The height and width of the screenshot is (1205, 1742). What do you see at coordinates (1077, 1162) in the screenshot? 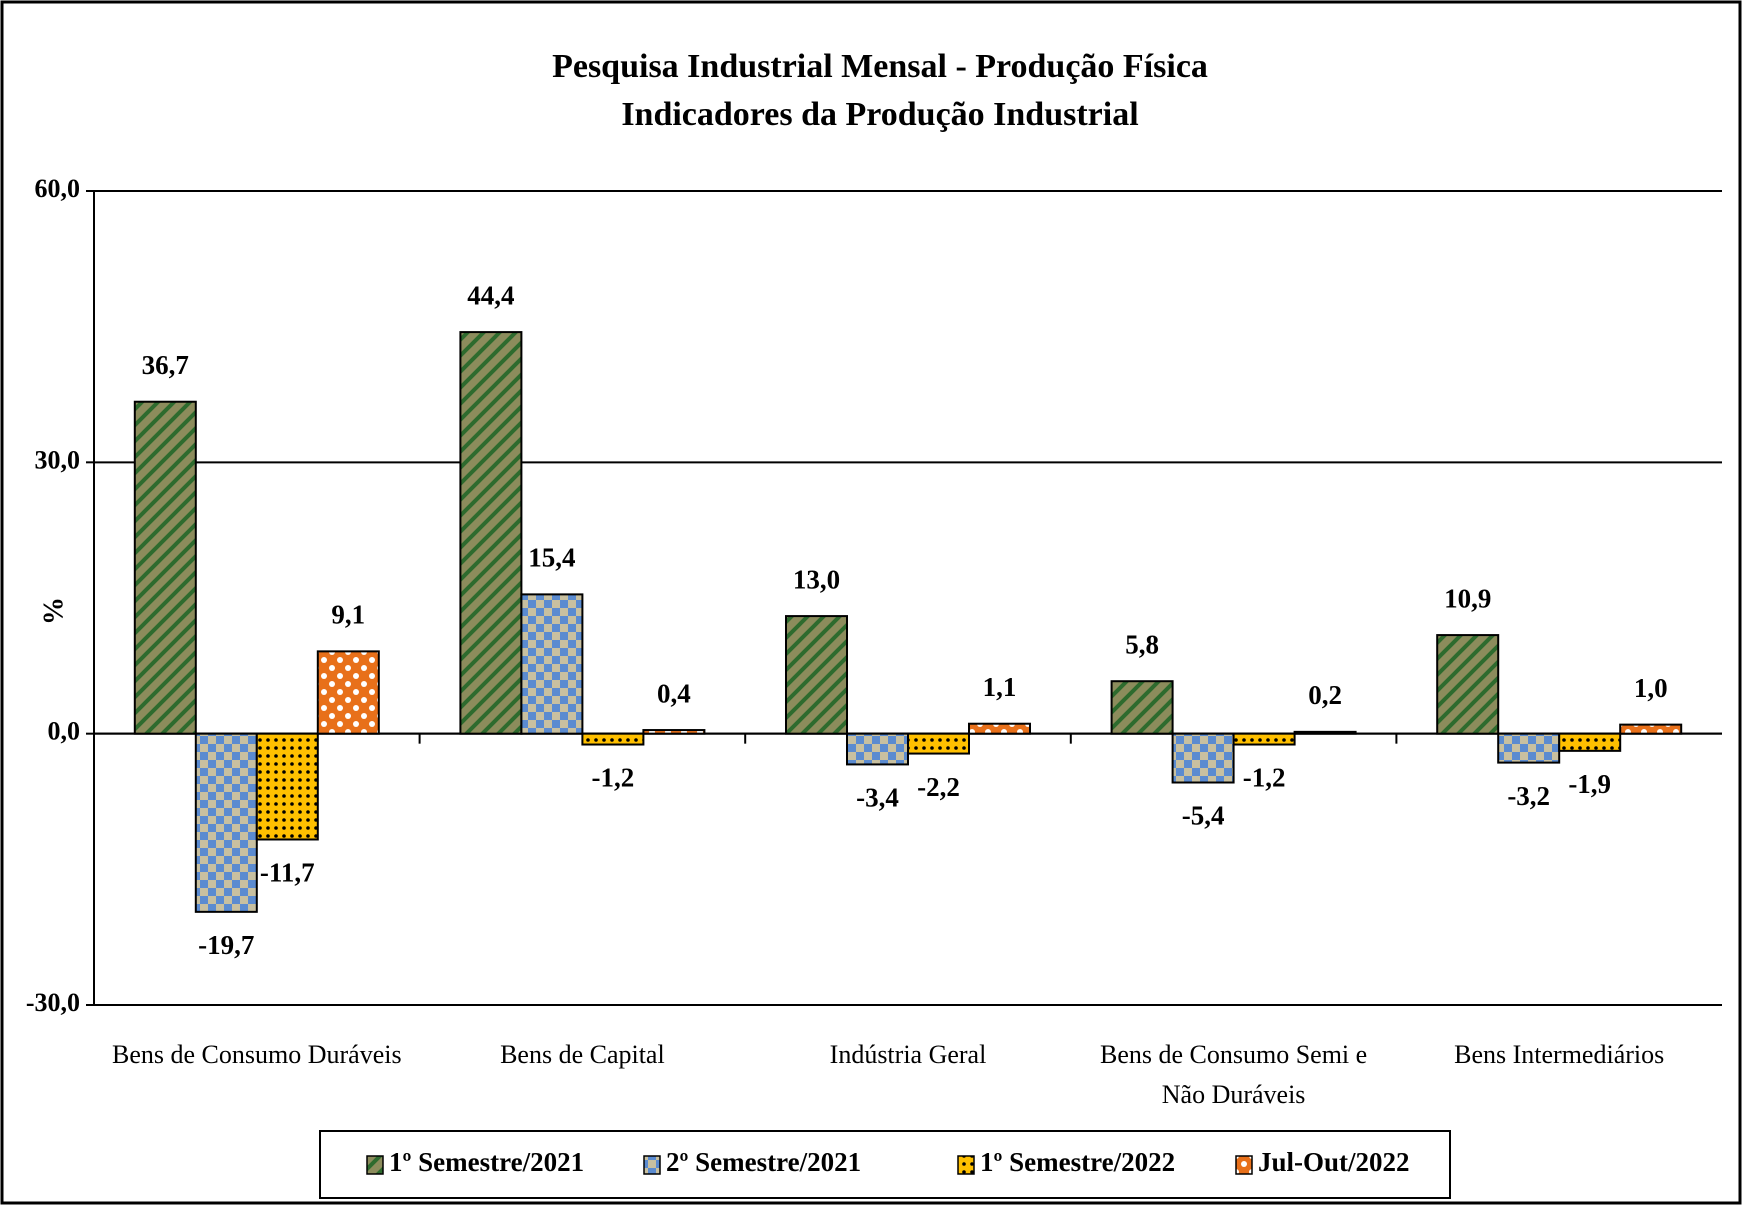
I see `legend-label: 1º Semestre/2022` at bounding box center [1077, 1162].